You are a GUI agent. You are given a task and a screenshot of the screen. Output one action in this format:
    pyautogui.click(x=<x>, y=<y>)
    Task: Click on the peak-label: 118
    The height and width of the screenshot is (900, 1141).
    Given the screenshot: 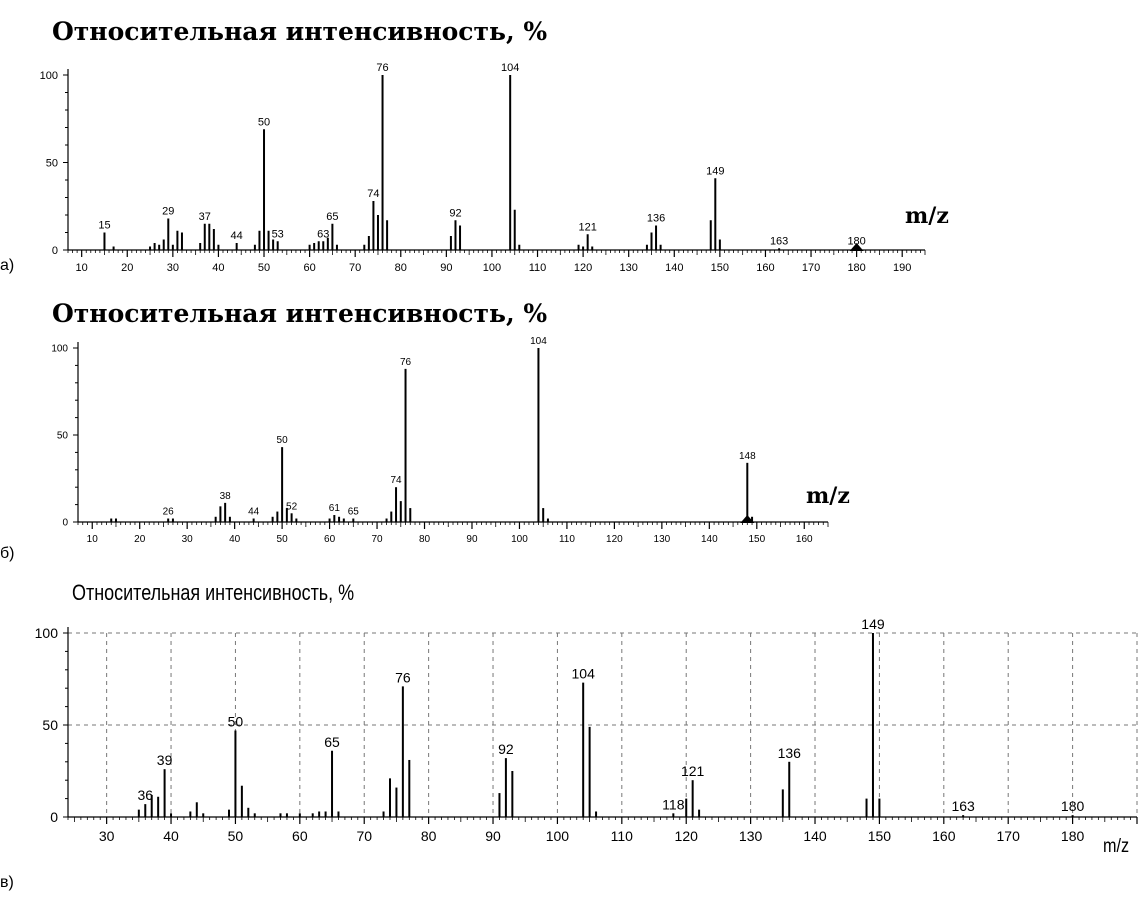 What is the action you would take?
    pyautogui.click(x=673, y=804)
    